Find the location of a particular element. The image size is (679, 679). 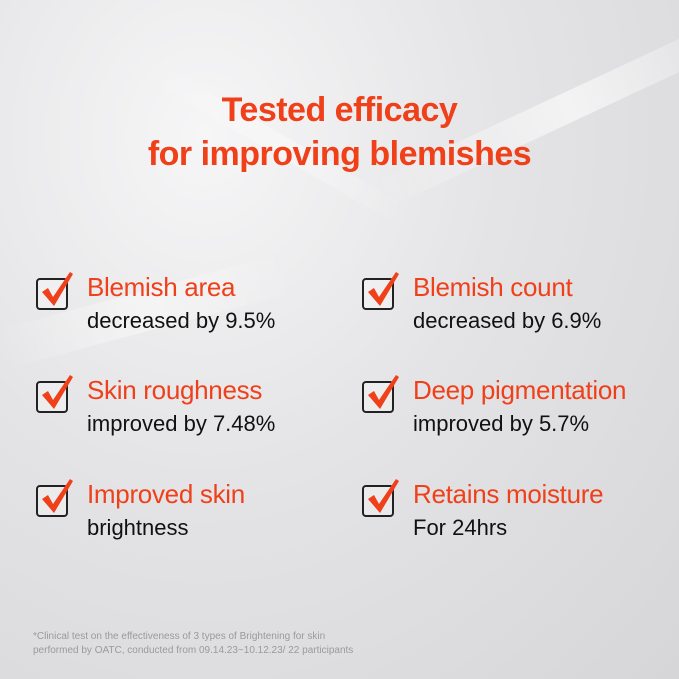

benefit-heading: Retains moisture is located at coordinates (508, 494).